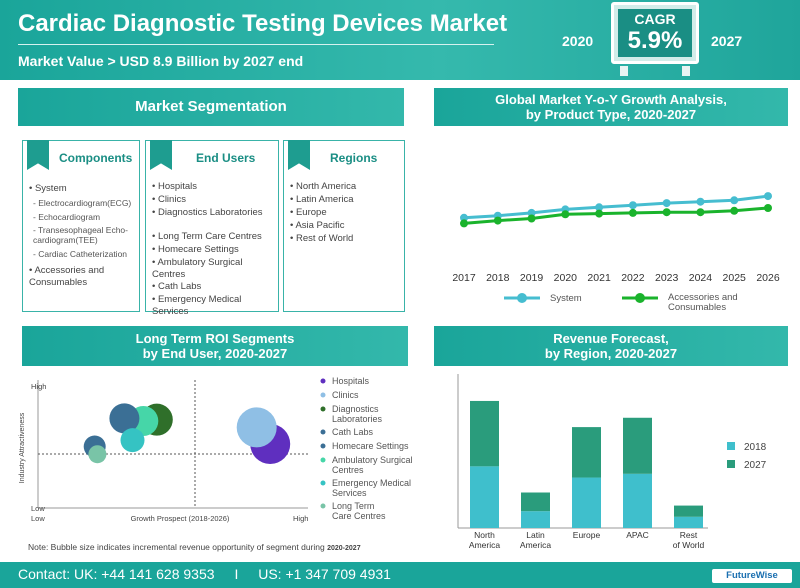 This screenshot has height=588, width=800. Describe the element at coordinates (38, 155) in the screenshot. I see `components-tab-icon` at that location.